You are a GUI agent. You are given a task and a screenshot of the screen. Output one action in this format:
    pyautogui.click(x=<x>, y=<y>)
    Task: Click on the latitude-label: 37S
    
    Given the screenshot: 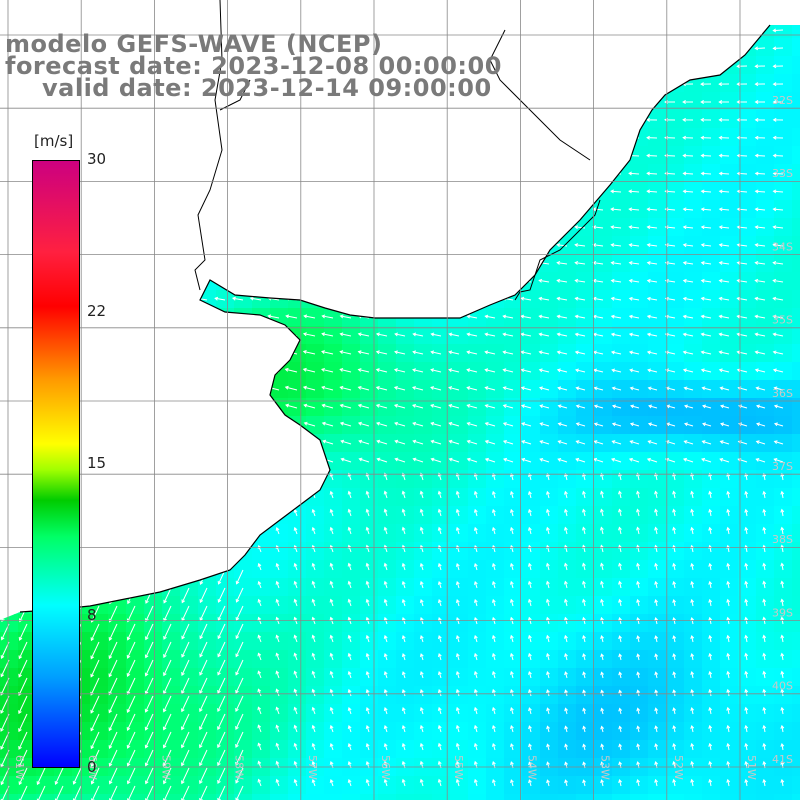 What is the action you would take?
    pyautogui.click(x=782, y=466)
    